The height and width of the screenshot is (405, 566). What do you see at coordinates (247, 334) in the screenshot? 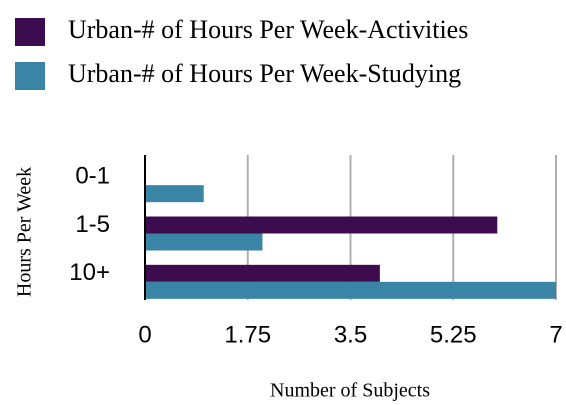
I see `x-tick-label: 1.75` at bounding box center [247, 334].